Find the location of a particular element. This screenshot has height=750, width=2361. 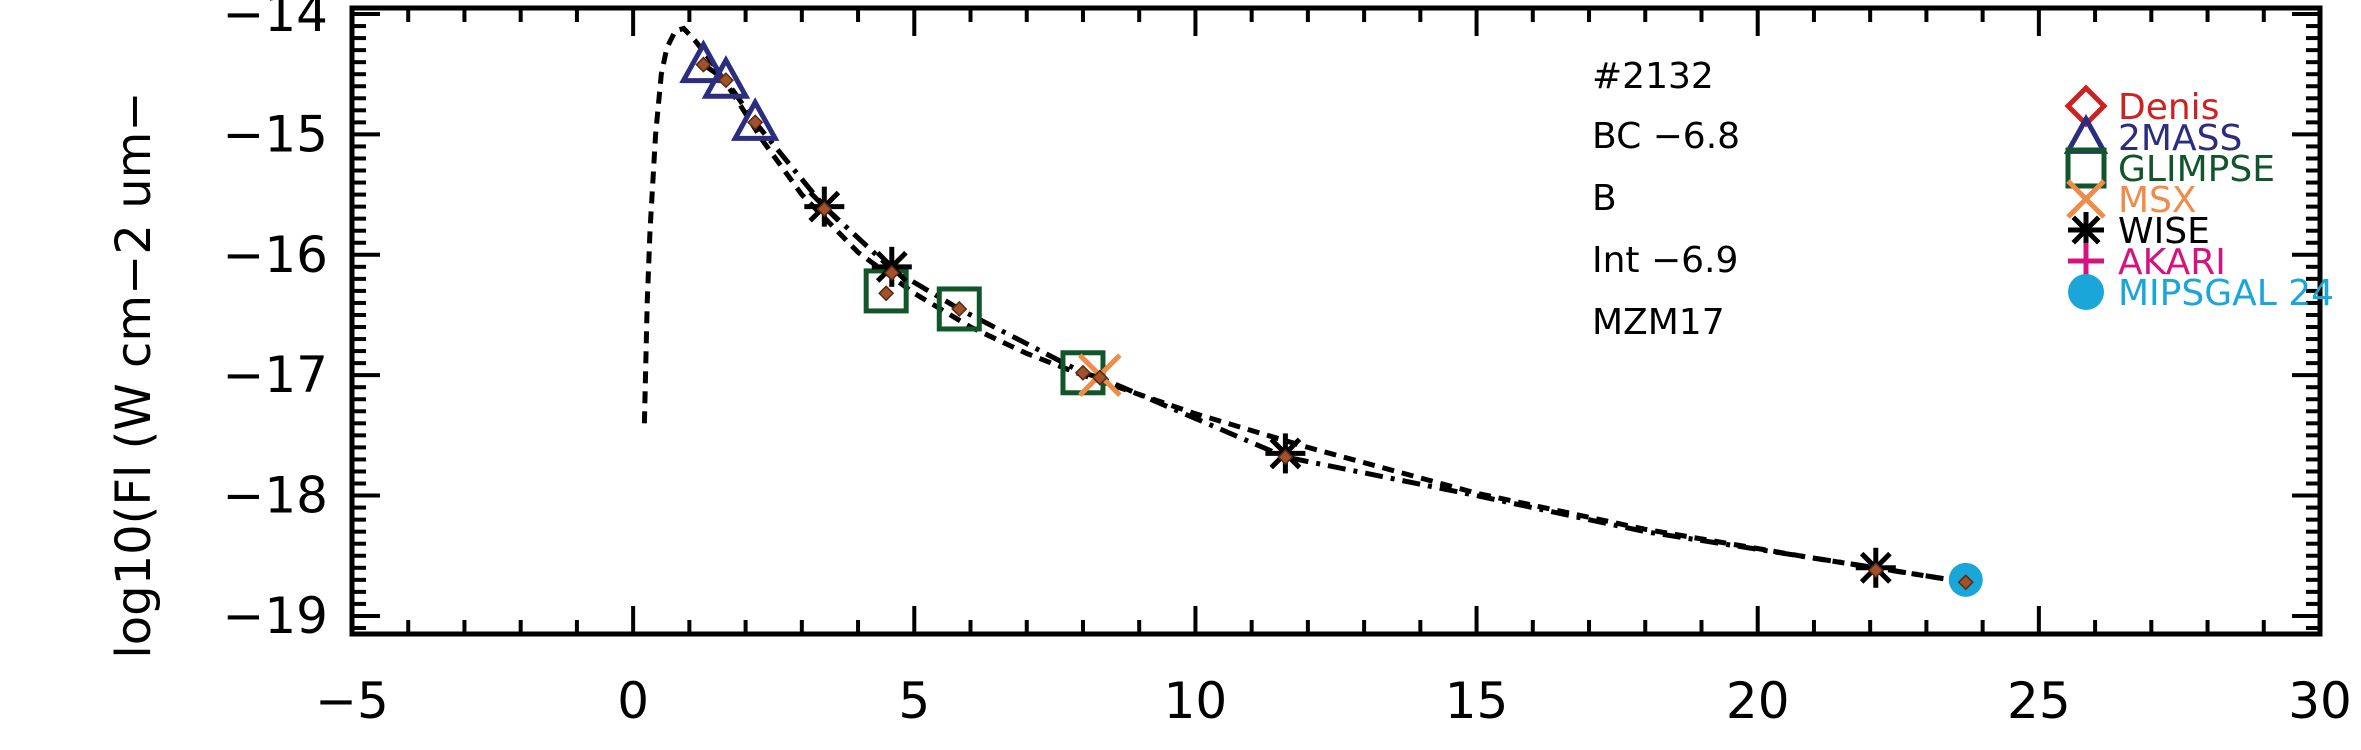

x-tick-label: 30 is located at coordinates (2320, 701).